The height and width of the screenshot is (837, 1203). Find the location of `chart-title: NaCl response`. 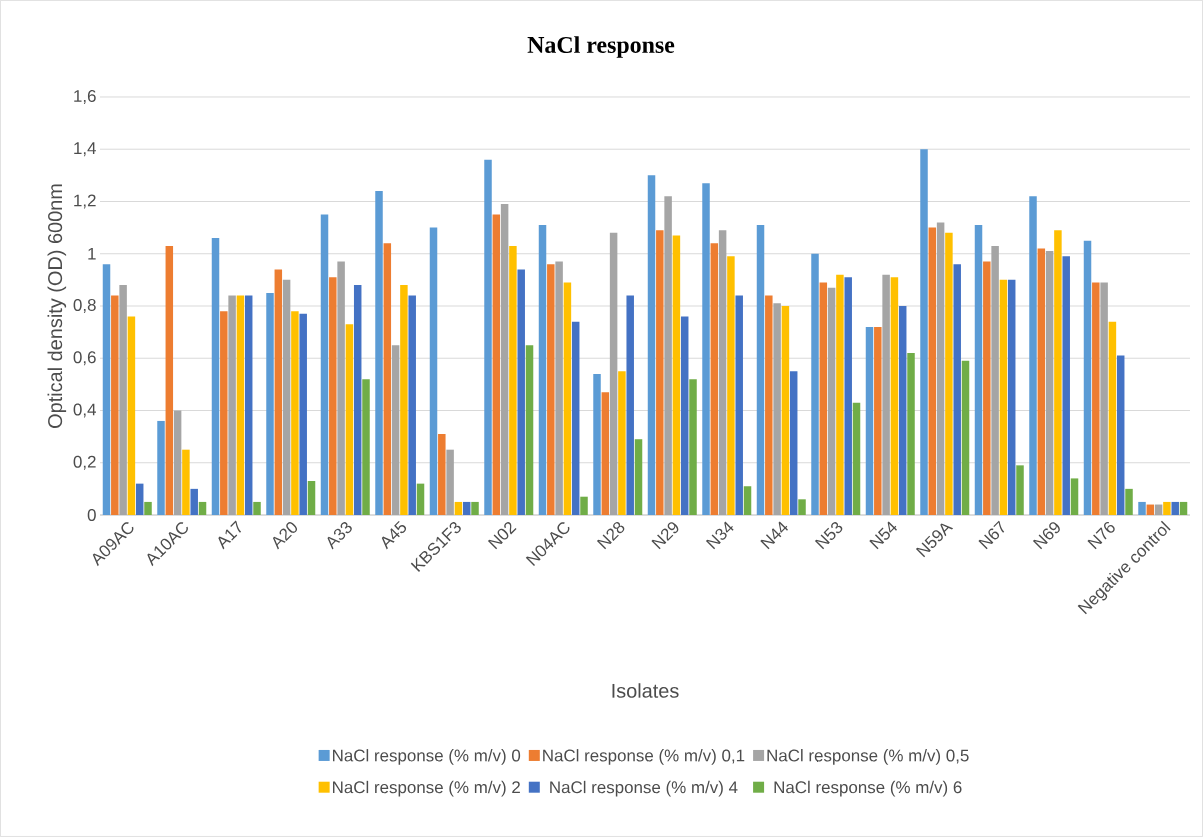

chart-title: NaCl response is located at coordinates (601, 47).